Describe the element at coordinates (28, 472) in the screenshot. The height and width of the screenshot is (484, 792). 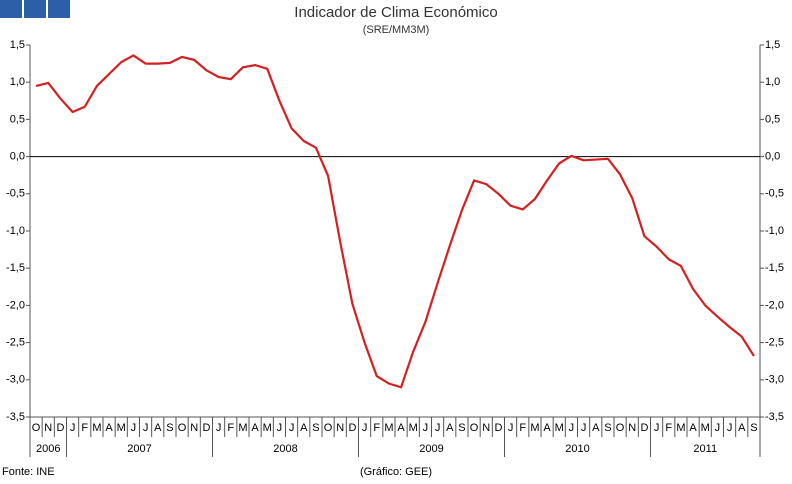
I see `source: Fonte: INE` at that location.